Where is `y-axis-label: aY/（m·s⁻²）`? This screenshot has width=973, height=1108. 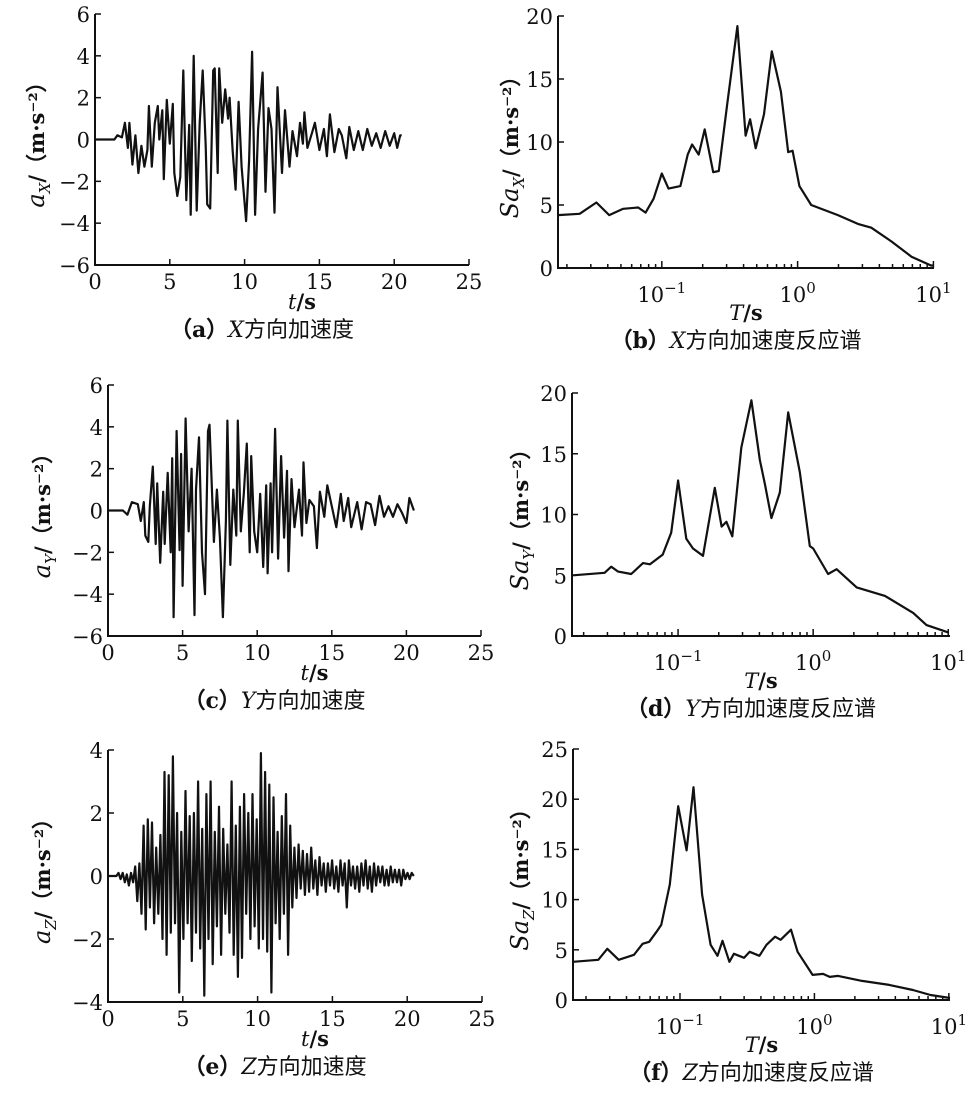
y-axis-label: aY/（m·s⁻²） is located at coordinates (44, 511).